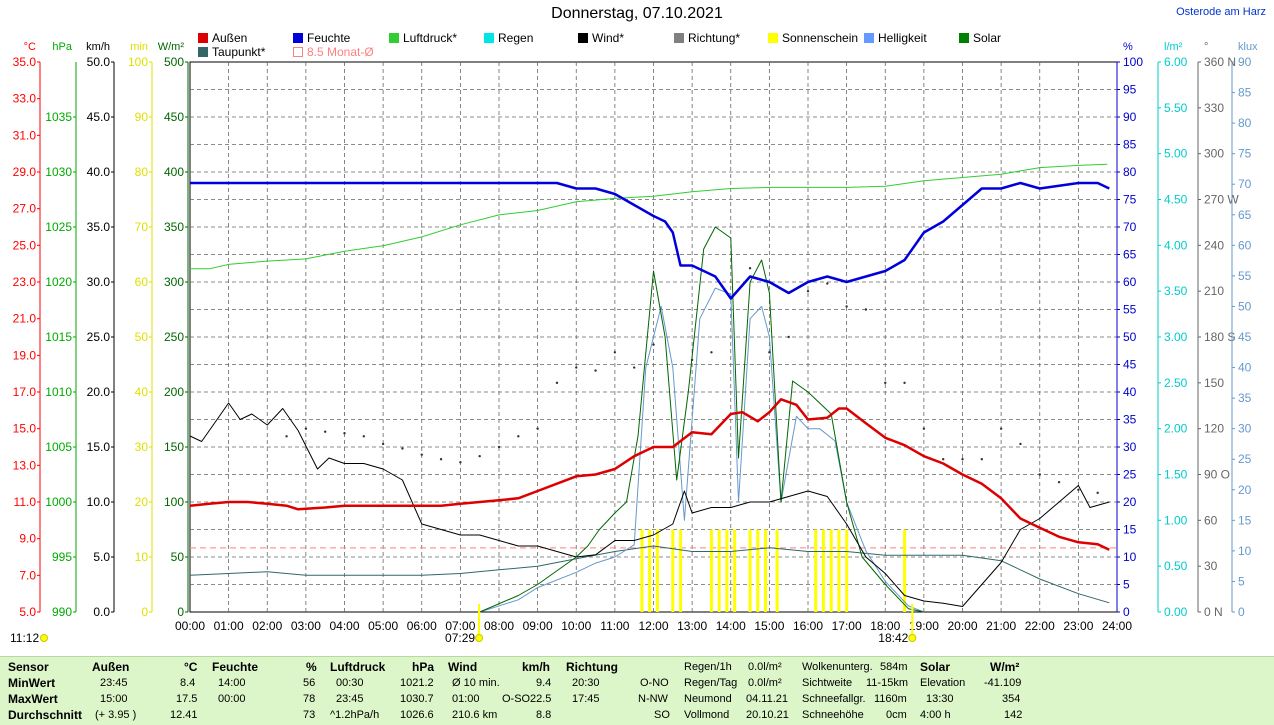 The width and height of the screenshot is (1274, 725). Describe the element at coordinates (1214, 383) in the screenshot. I see `y-tick-label-direction: 150` at that location.